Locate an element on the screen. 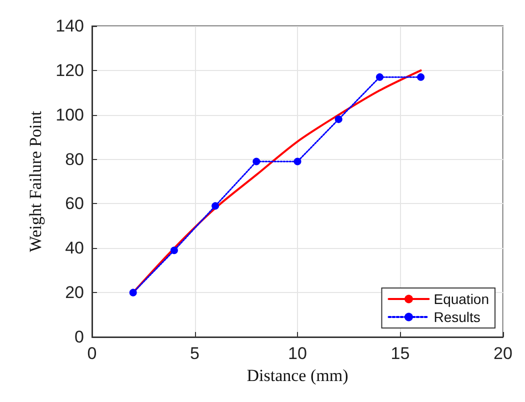 The width and height of the screenshot is (525, 402). y-tick-label: 100 is located at coordinates (70, 114).